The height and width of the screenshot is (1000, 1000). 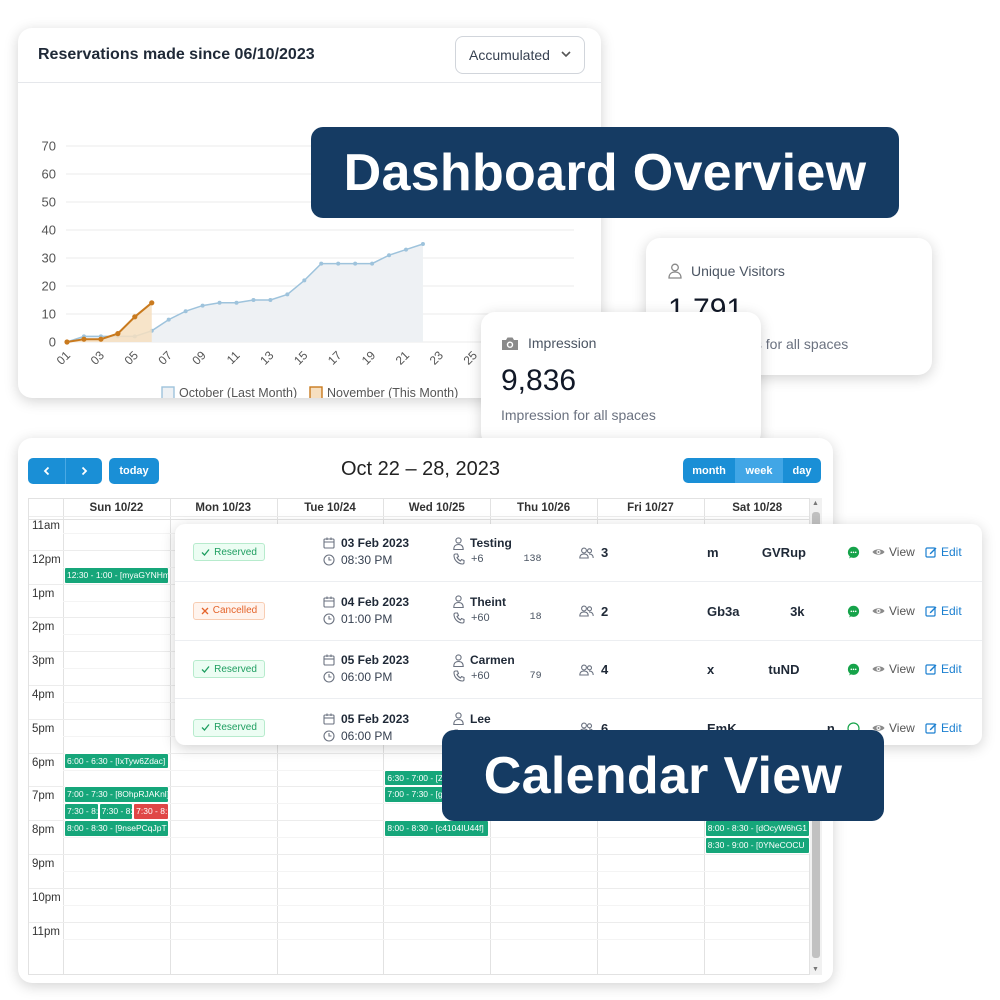 What do you see at coordinates (488, 601) in the screenshot?
I see `guest-name-text: Theint` at bounding box center [488, 601].